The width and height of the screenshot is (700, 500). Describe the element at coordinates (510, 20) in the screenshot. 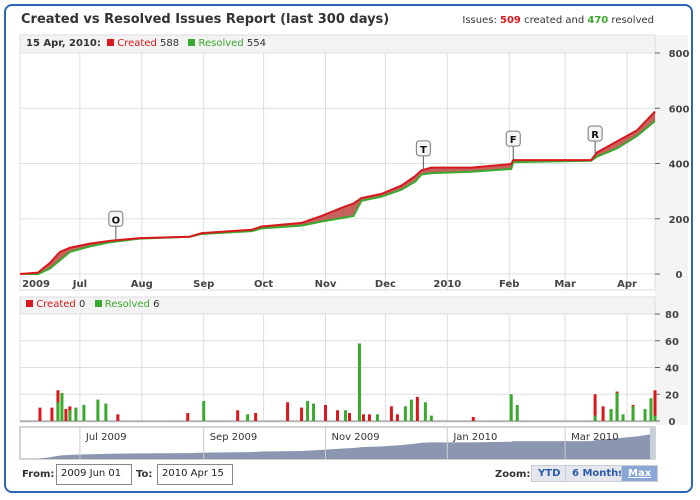

I see `created-count: 509` at that location.